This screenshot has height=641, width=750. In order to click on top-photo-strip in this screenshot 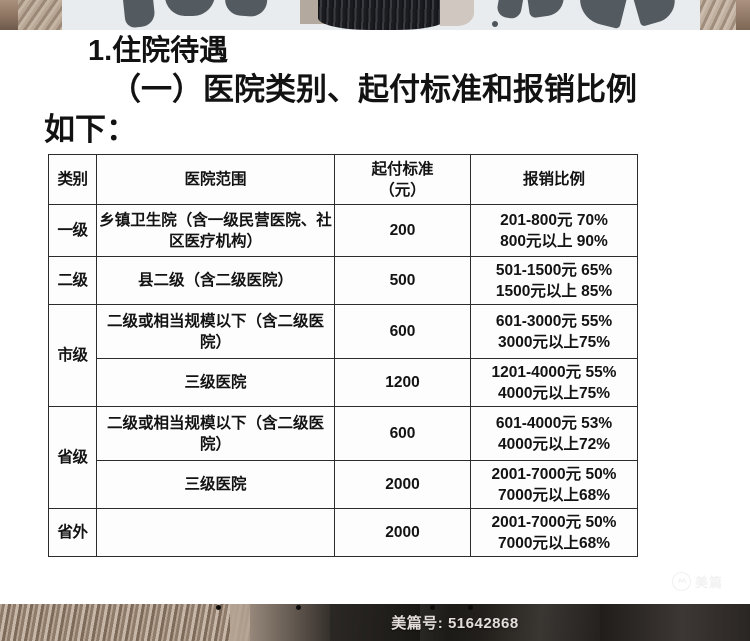, I will do `click(375, 15)`.